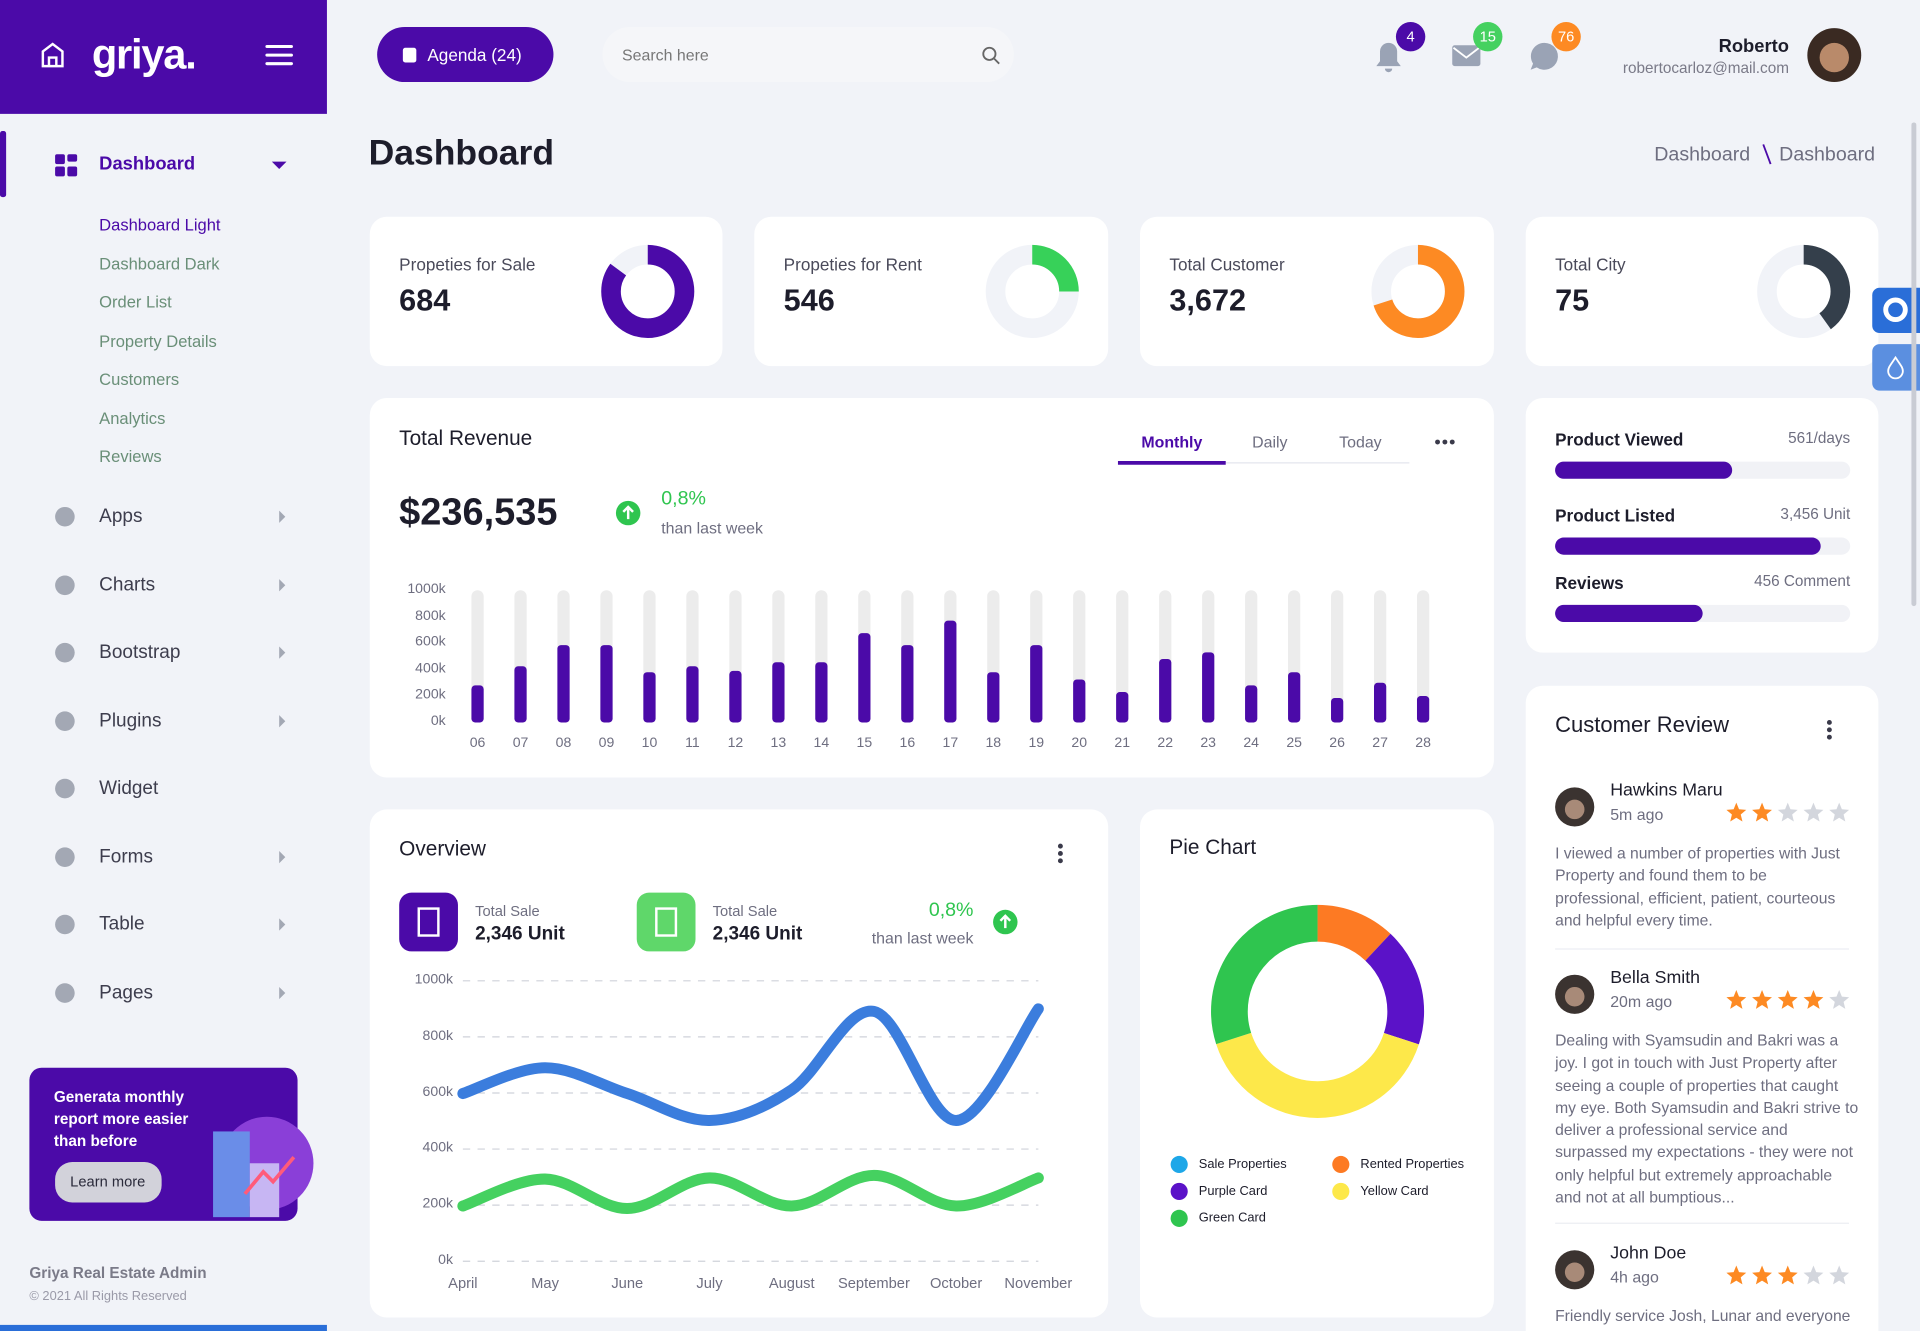 This screenshot has width=1920, height=1331. I want to click on menu-item: Charts, so click(127, 585).